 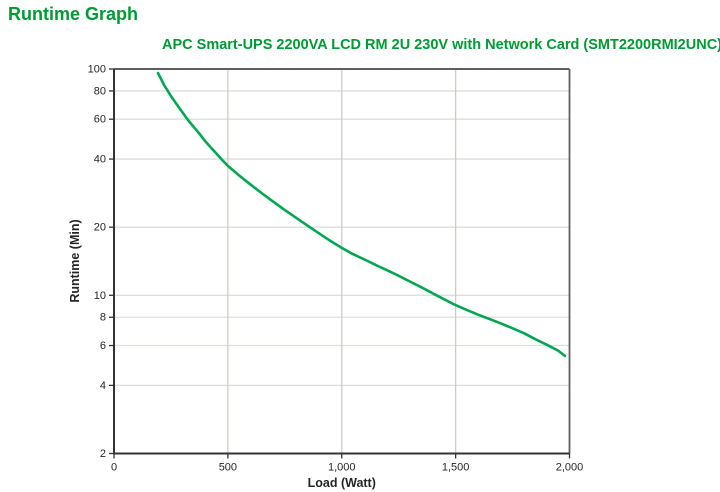 I want to click on y-tick-label: 40, so click(x=100, y=160).